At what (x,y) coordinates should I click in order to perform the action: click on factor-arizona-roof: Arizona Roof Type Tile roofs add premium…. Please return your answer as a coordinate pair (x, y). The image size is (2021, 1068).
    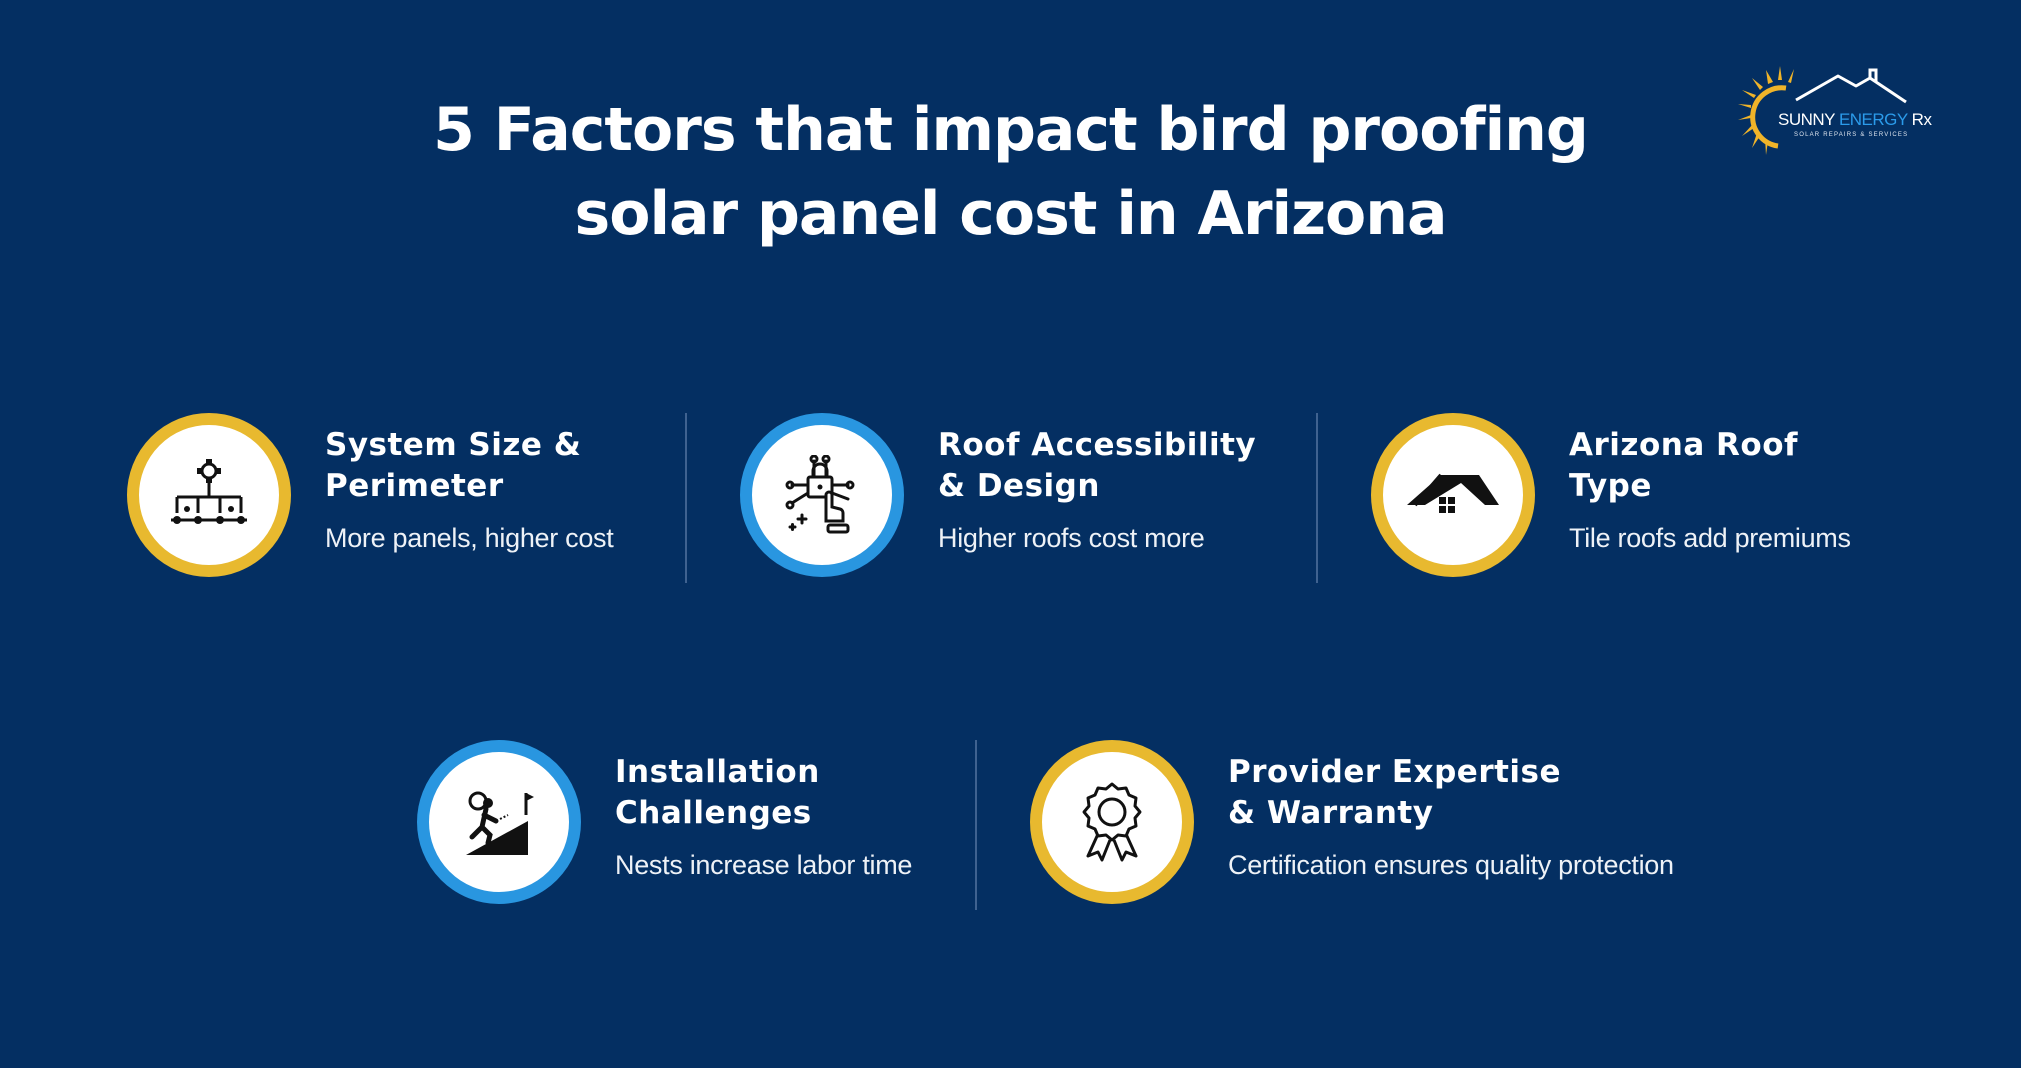
    Looking at the image, I should click on (1651, 498).